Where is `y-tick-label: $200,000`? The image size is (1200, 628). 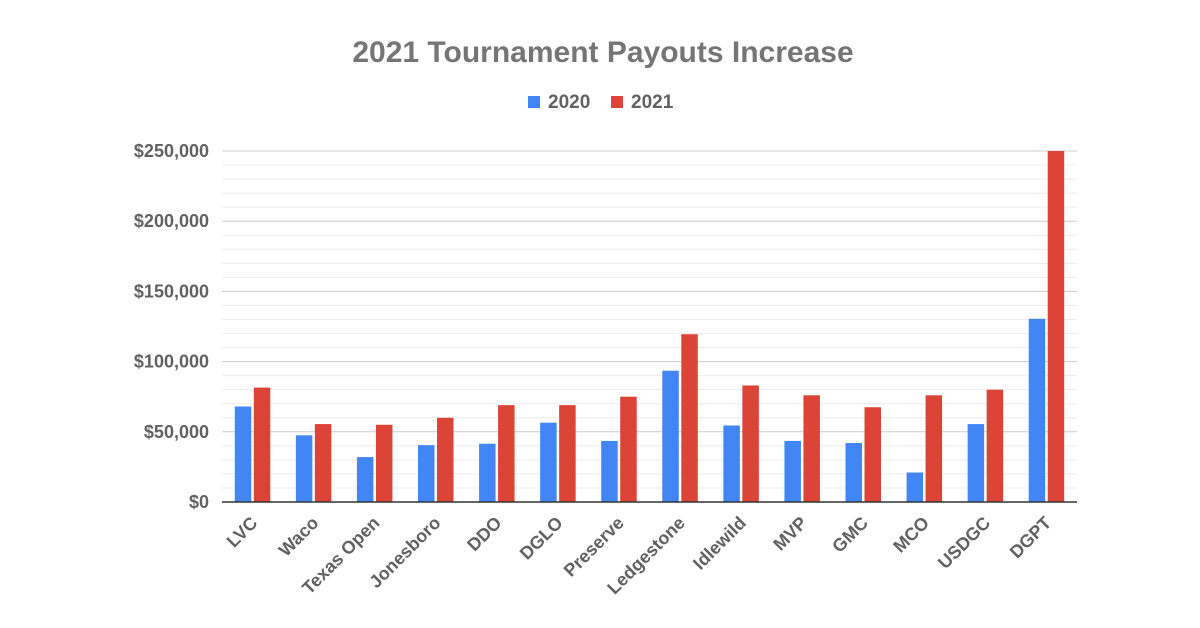
y-tick-label: $200,000 is located at coordinates (171, 221).